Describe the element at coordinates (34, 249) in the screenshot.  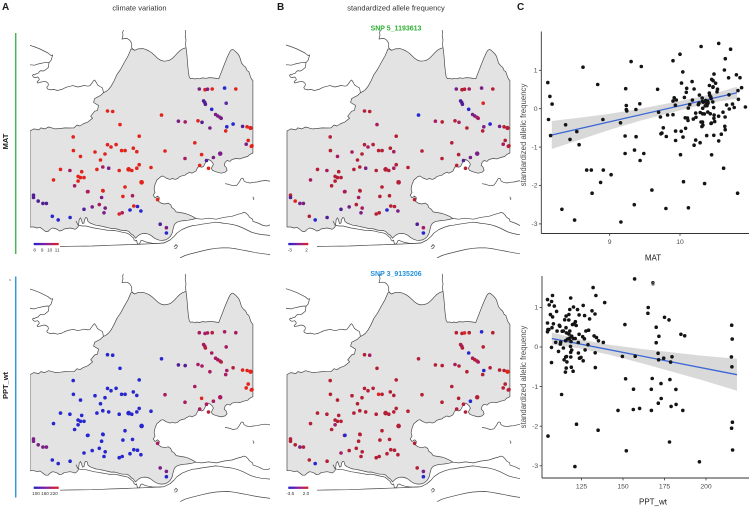
I see `svg-text: 8` at that location.